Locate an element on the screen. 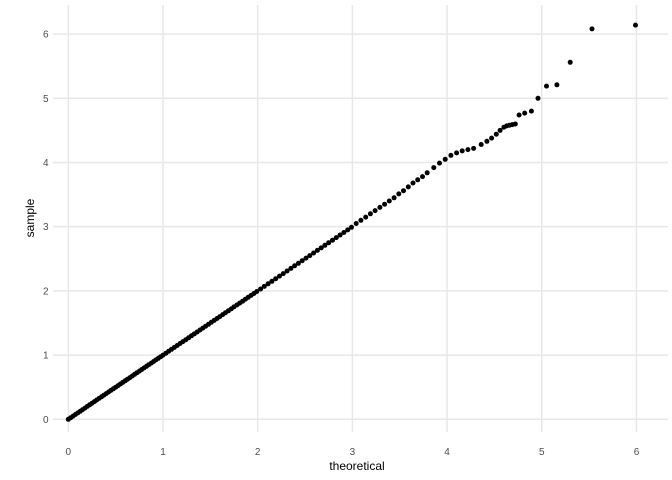  y-tick-label-3: 3 is located at coordinates (46, 227).